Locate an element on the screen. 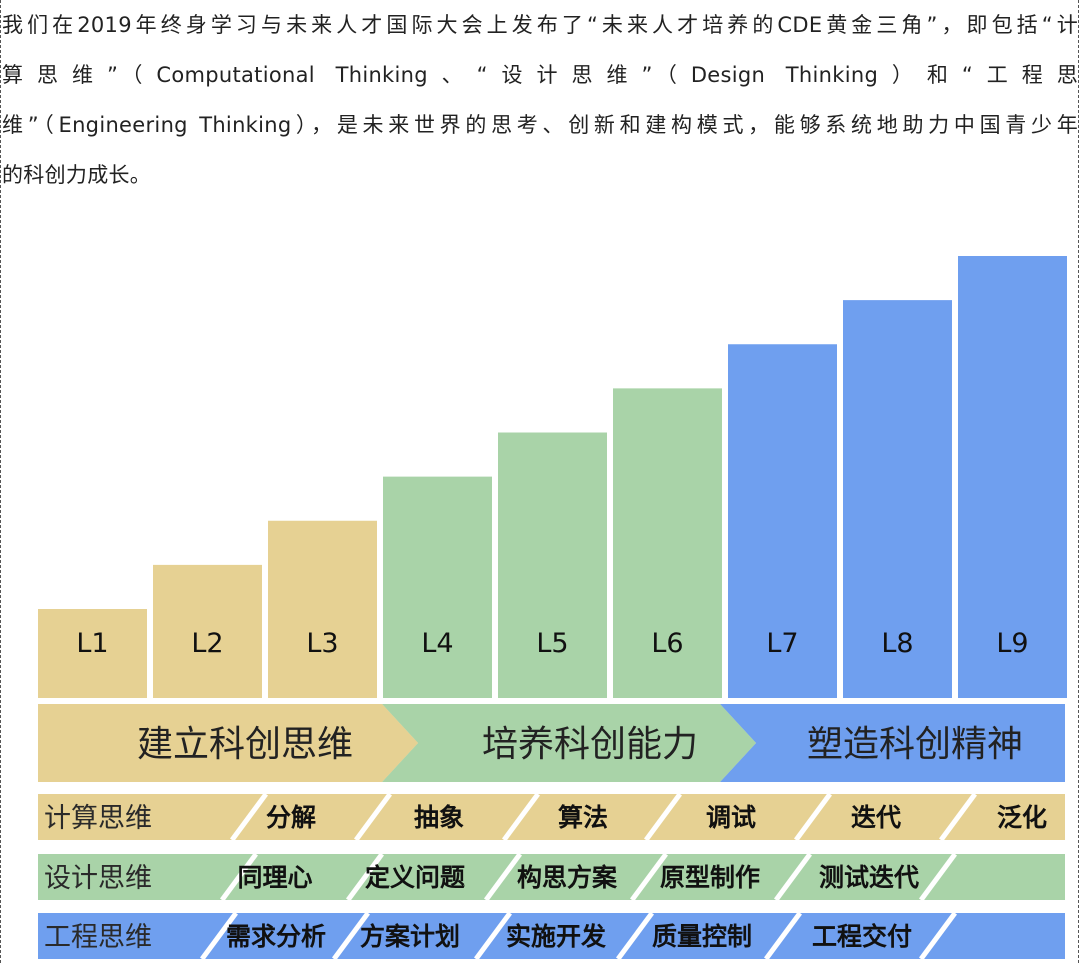  thinking-step: 调试 is located at coordinates (731, 817).